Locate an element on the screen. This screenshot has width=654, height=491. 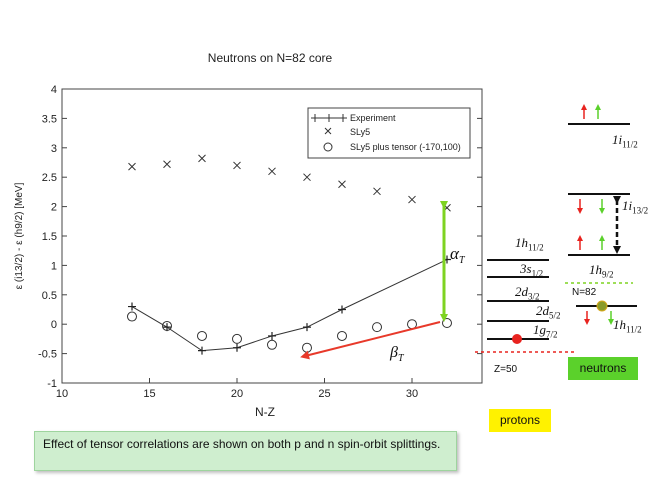
x-tick-label: 25 is located at coordinates (324, 394).